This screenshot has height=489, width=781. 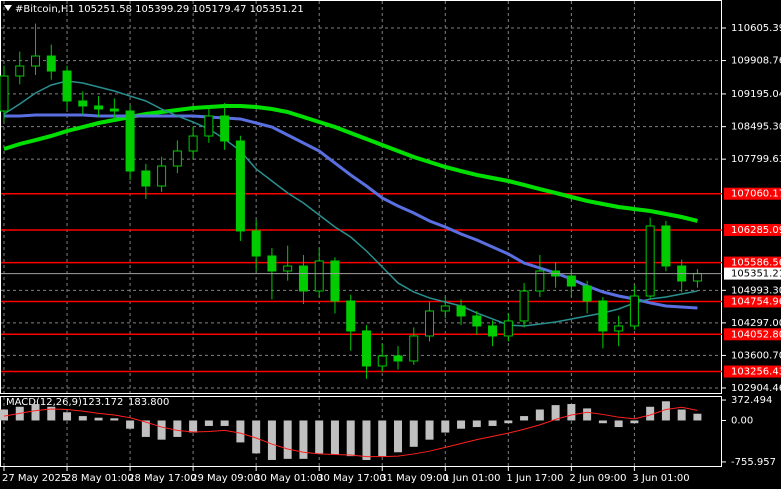 I want to click on y-tick-label: 104297.00, so click(x=756, y=323).